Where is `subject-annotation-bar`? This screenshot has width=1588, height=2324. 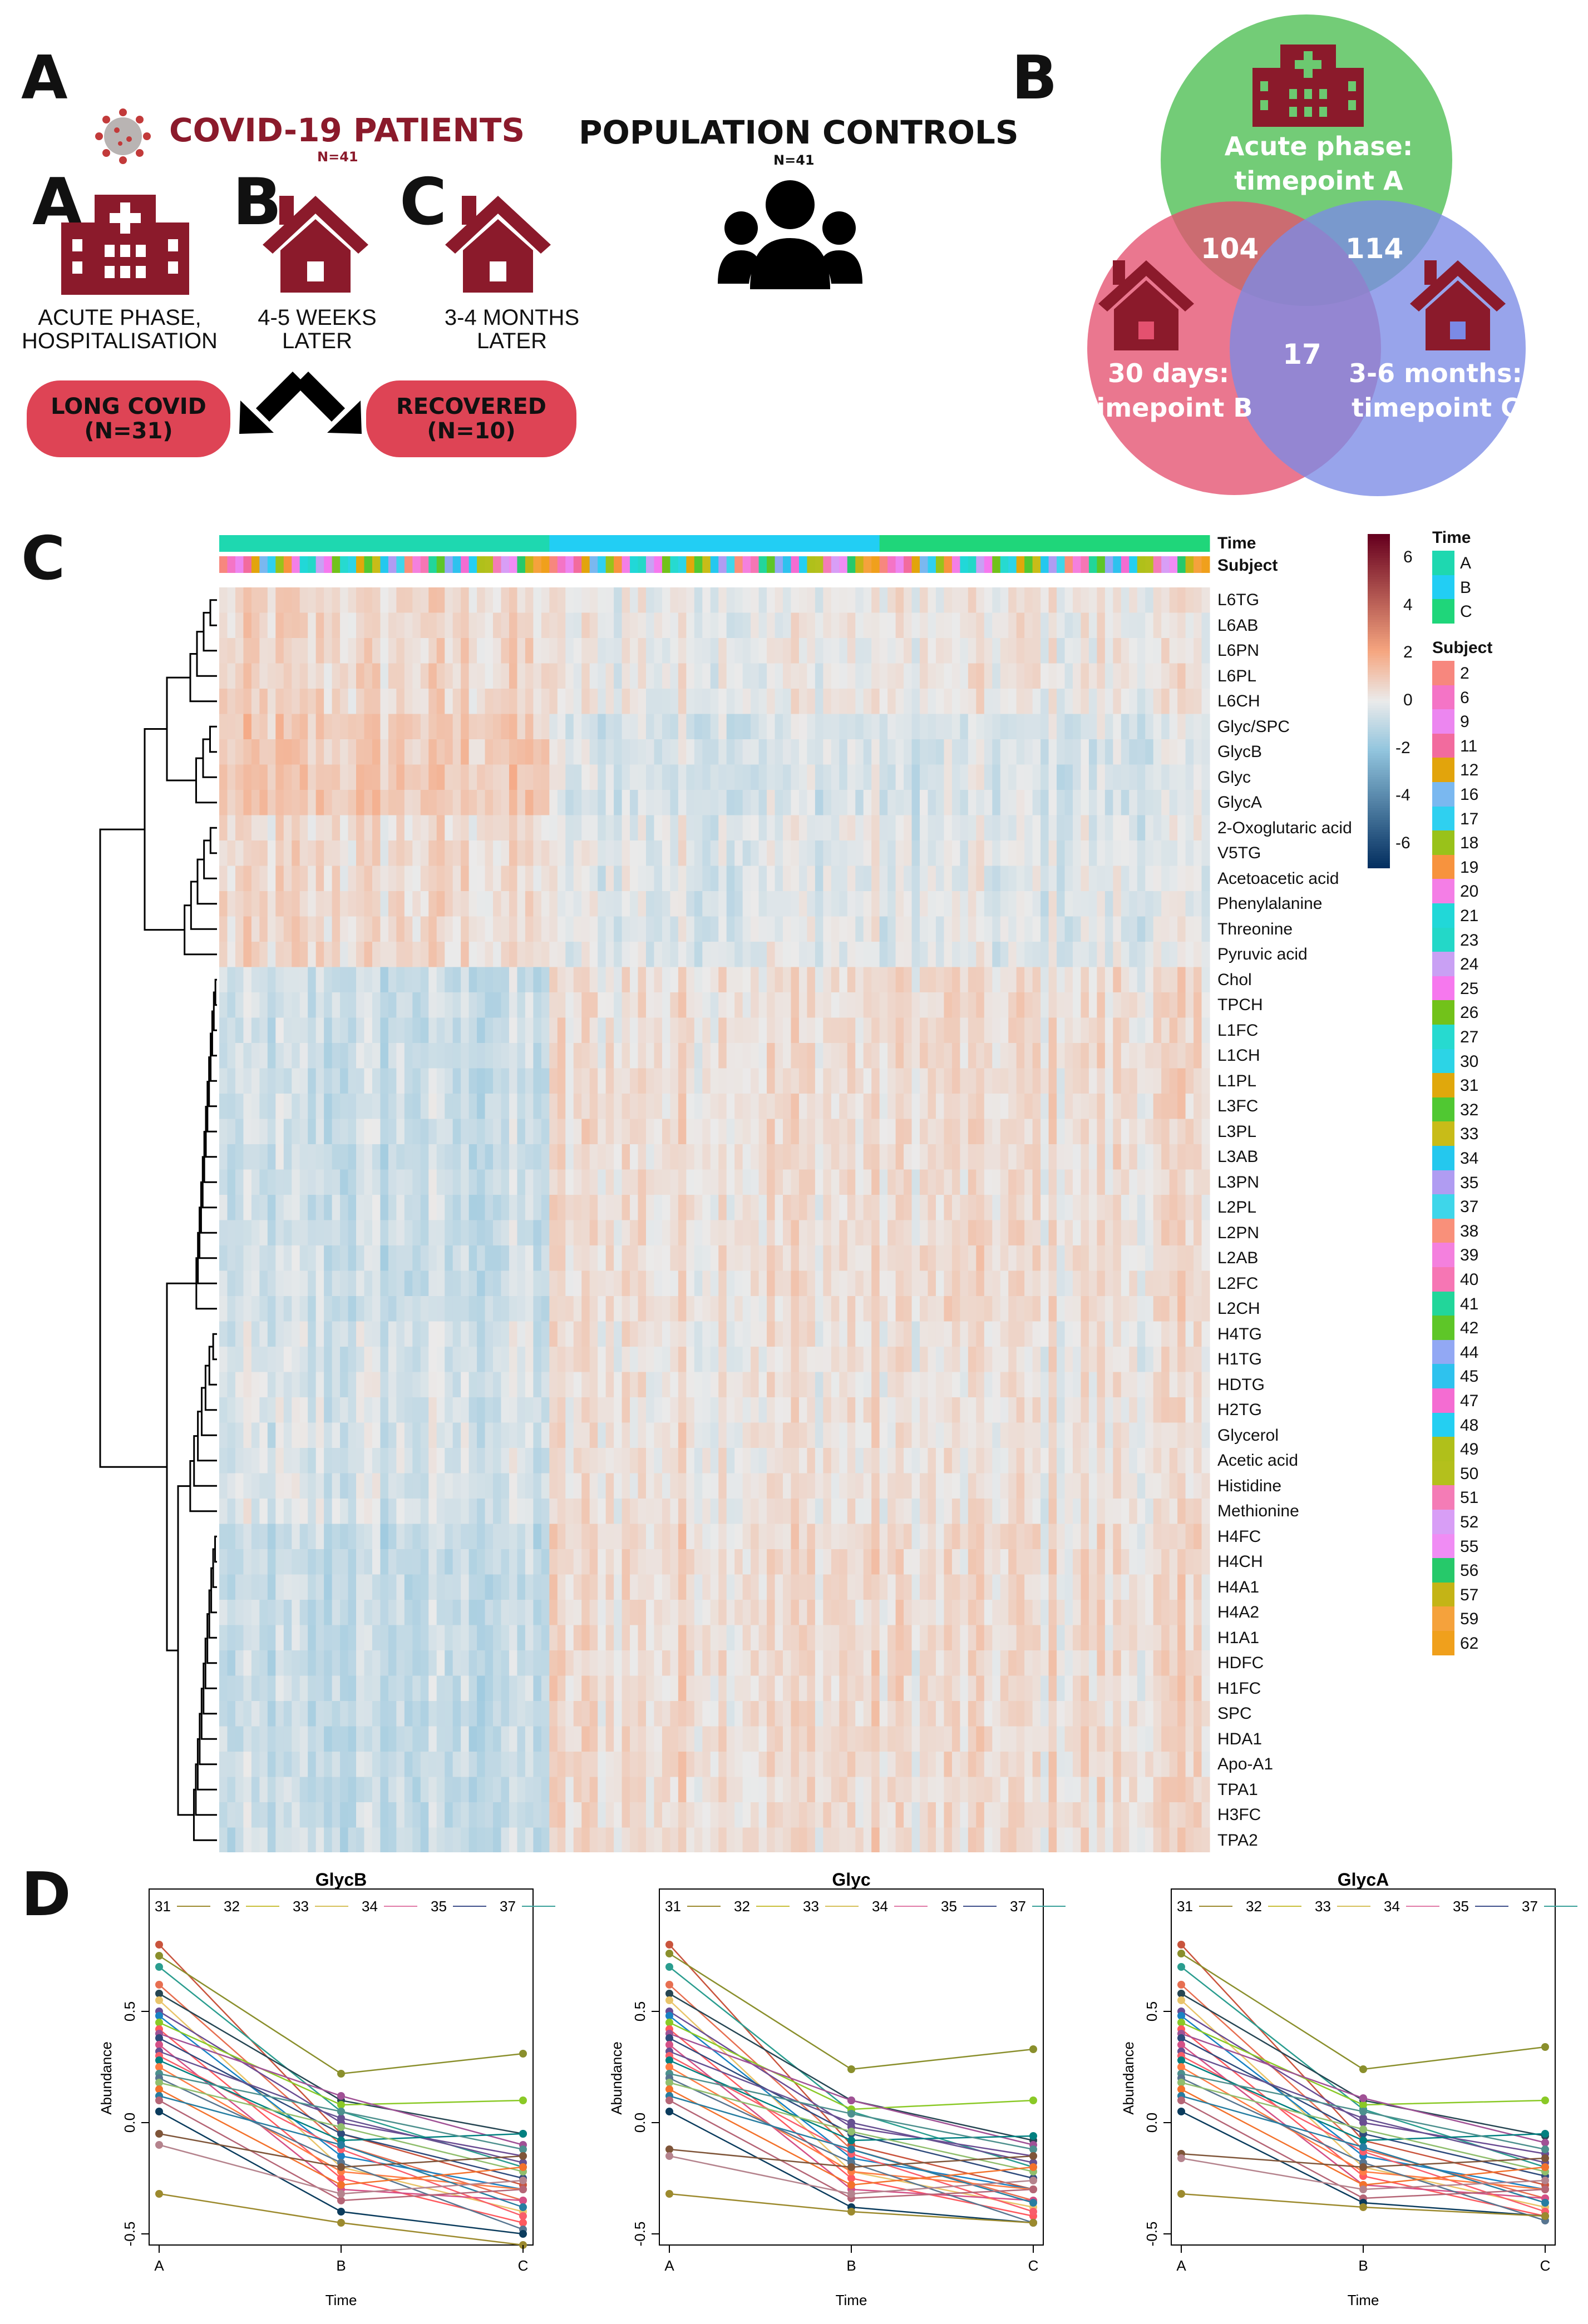
subject-annotation-bar is located at coordinates (714, 564).